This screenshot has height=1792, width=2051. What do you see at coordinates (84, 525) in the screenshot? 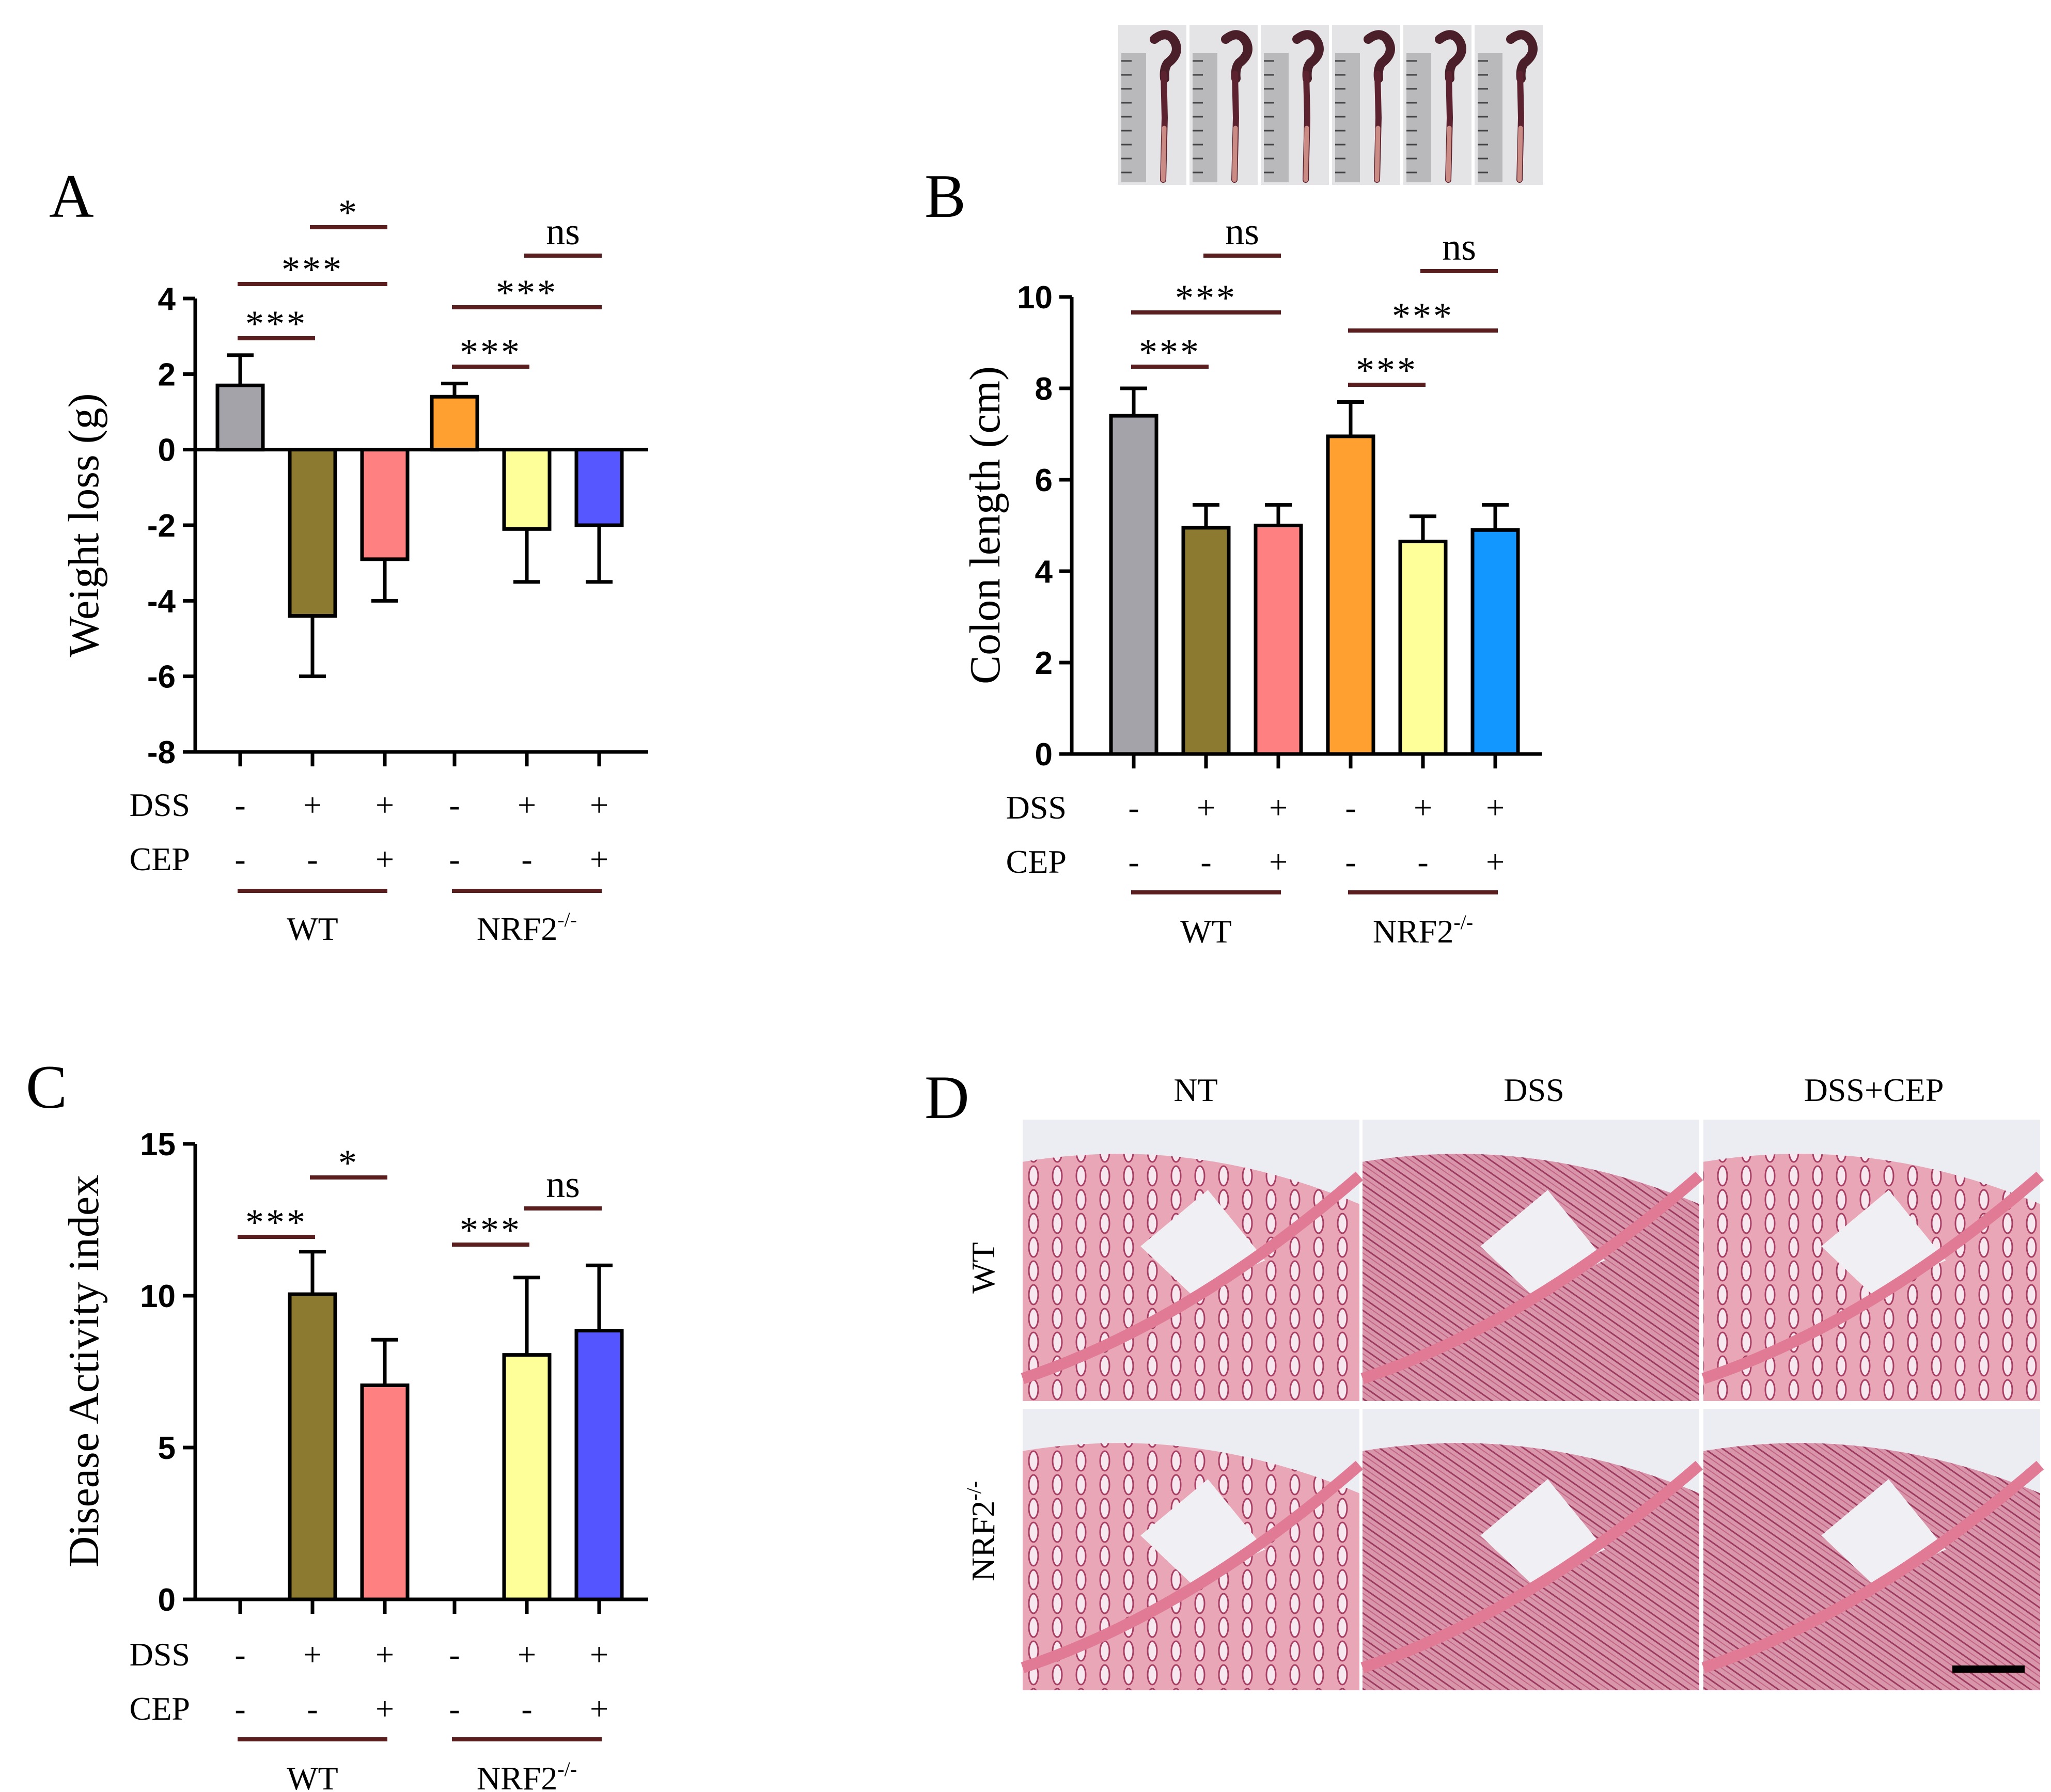
I see `y-axis-label: Weight loss (g)` at bounding box center [84, 525].